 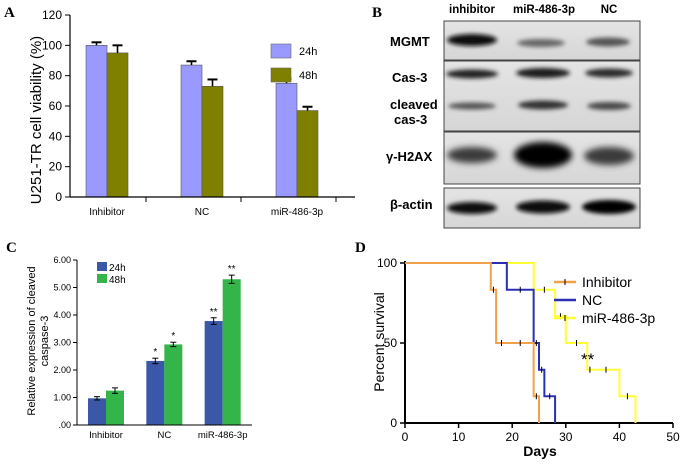 What do you see at coordinates (106, 435) in the screenshot?
I see `panel-c-xtick-label: Inhibitor` at bounding box center [106, 435].